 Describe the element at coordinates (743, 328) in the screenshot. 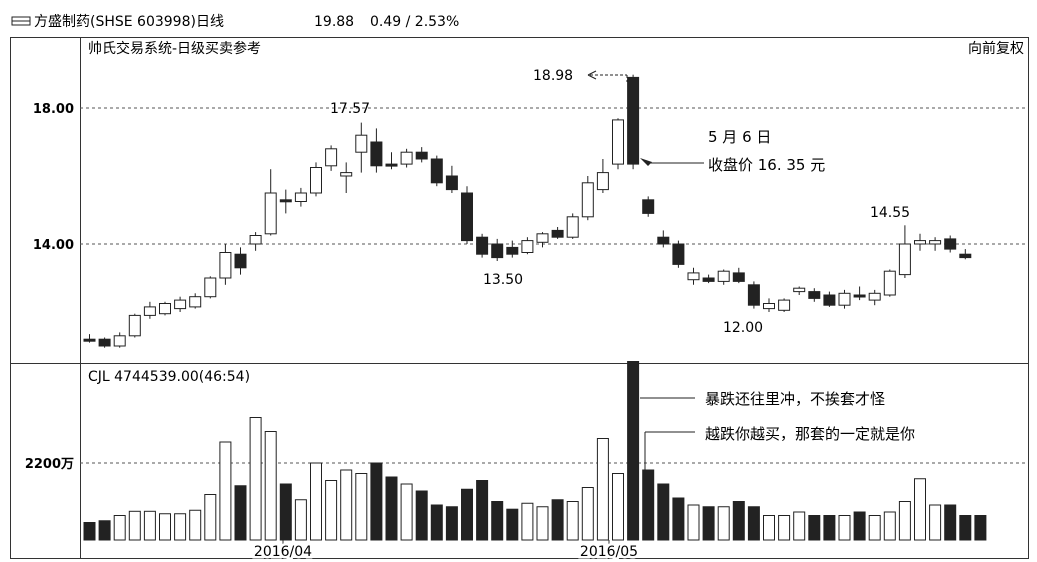

I see `label-trough-2: 12.00` at that location.